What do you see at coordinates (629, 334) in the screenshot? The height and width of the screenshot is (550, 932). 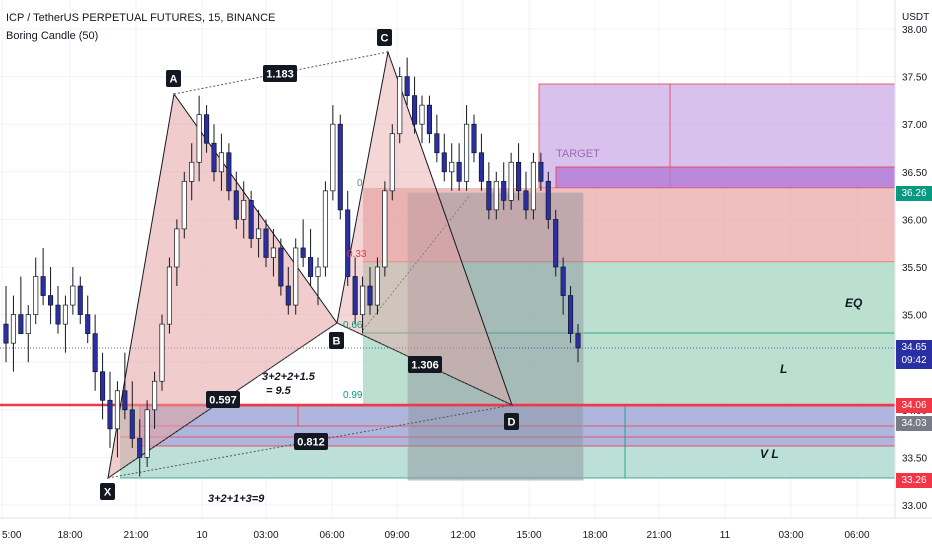 I see `profit-zone` at bounding box center [629, 334].